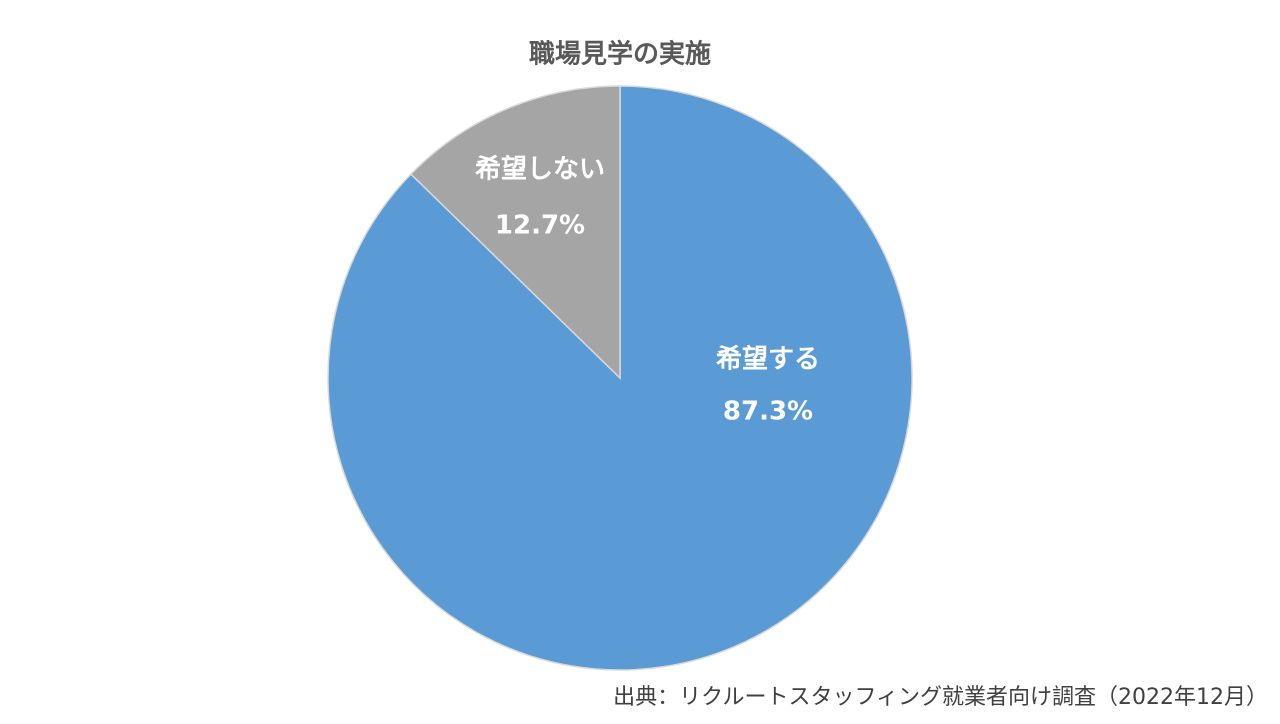 The height and width of the screenshot is (724, 1280). Describe the element at coordinates (540, 169) in the screenshot. I see `slice-label: 希望しない` at that location.